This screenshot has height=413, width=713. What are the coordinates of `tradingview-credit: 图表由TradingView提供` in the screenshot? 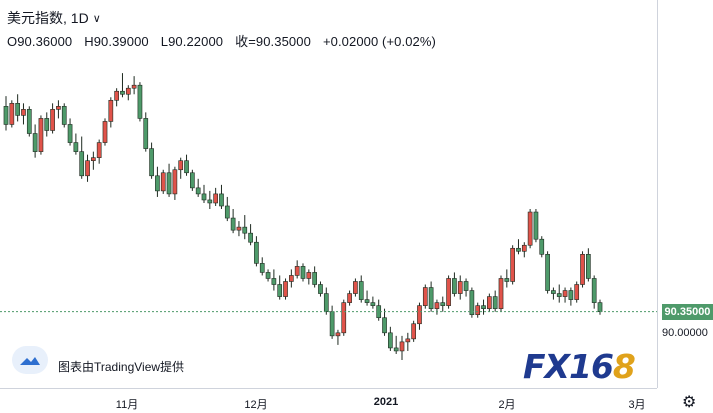 It's located at (98, 359).